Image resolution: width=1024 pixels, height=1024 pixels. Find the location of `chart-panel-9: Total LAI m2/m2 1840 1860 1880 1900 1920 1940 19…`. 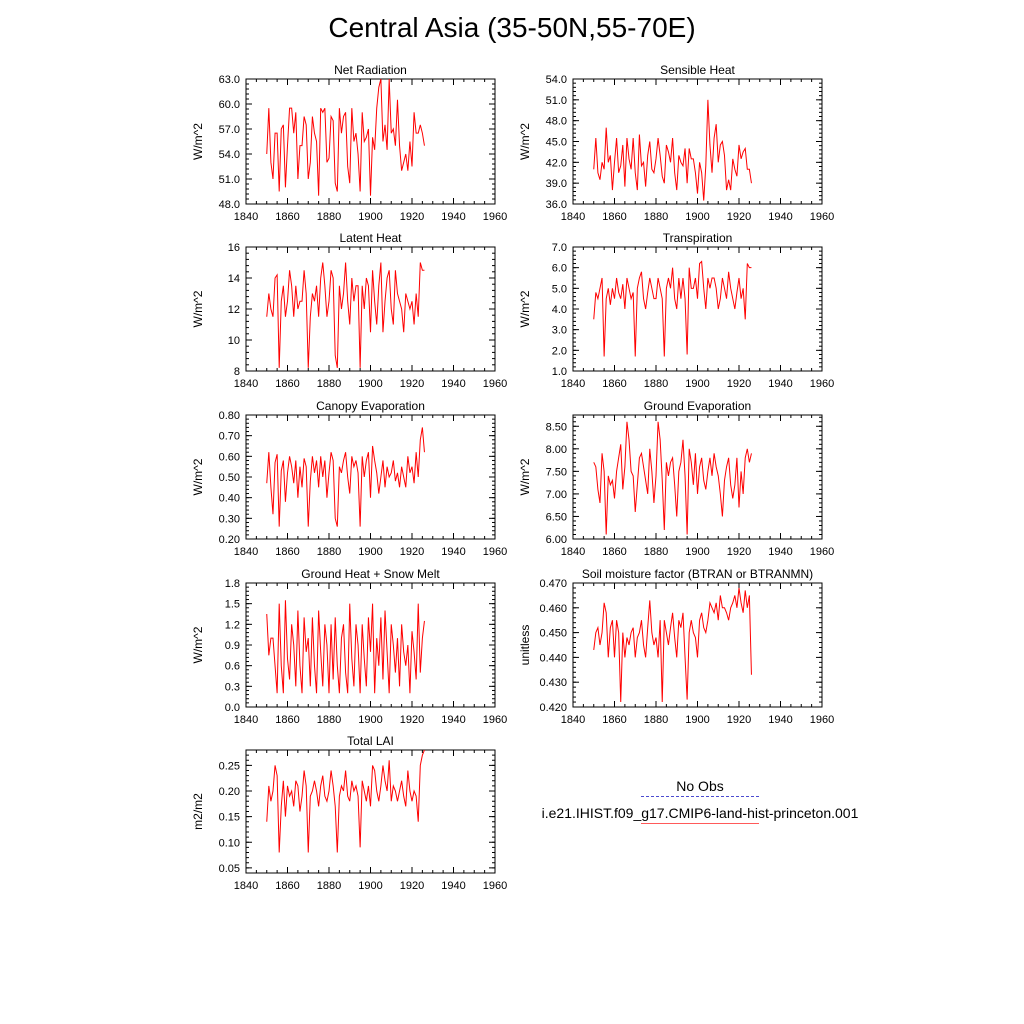

chart-panel-9: Total LAI m2/m2 1840 1860 1880 1900 1920 1940 19… is located at coordinates (349, 813).